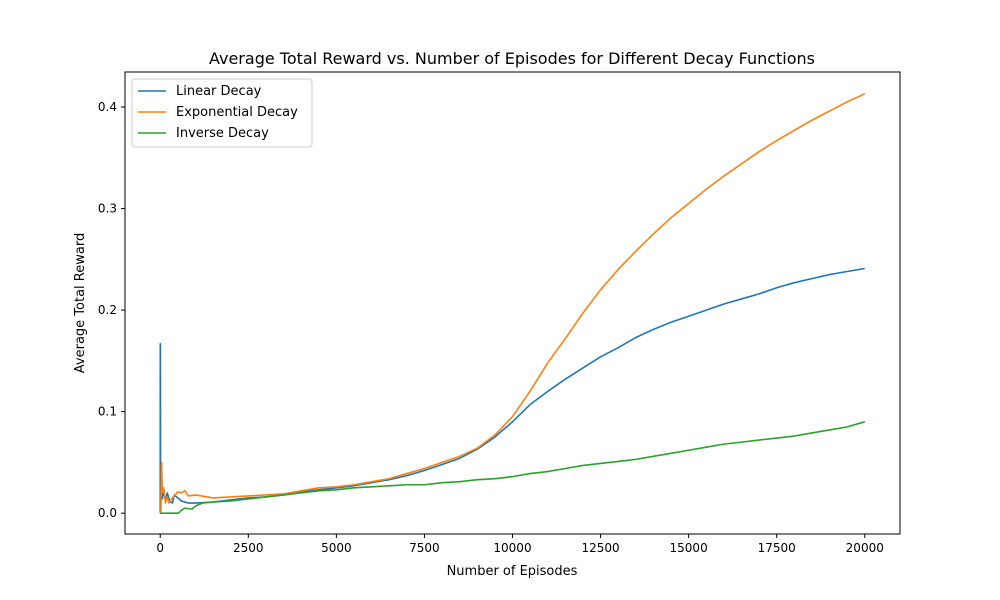  Describe the element at coordinates (512, 548) in the screenshot. I see `x-tick-label: 10000` at that location.